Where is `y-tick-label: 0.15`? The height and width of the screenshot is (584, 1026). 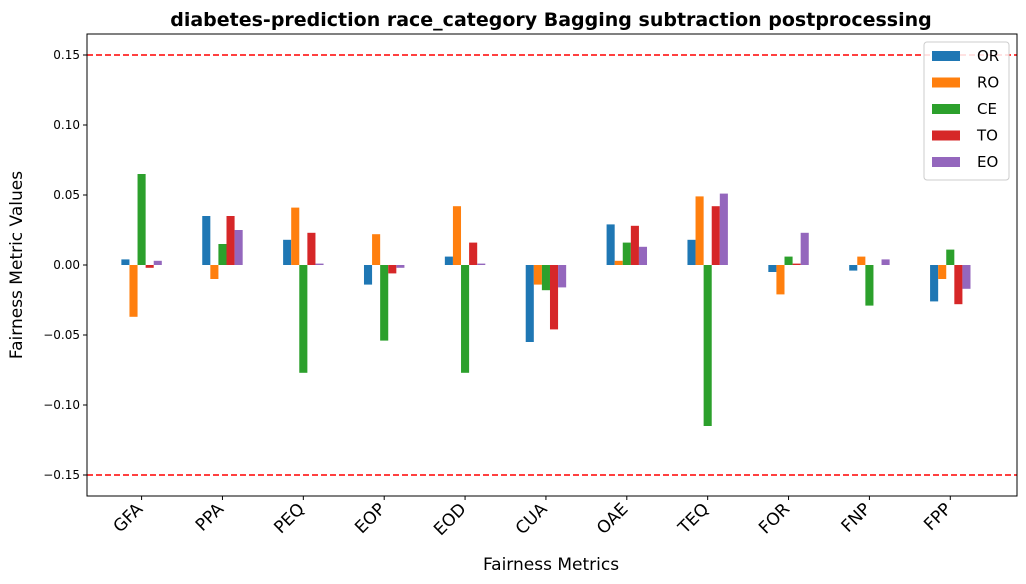 y-tick-label: 0.15 is located at coordinates (66, 55).